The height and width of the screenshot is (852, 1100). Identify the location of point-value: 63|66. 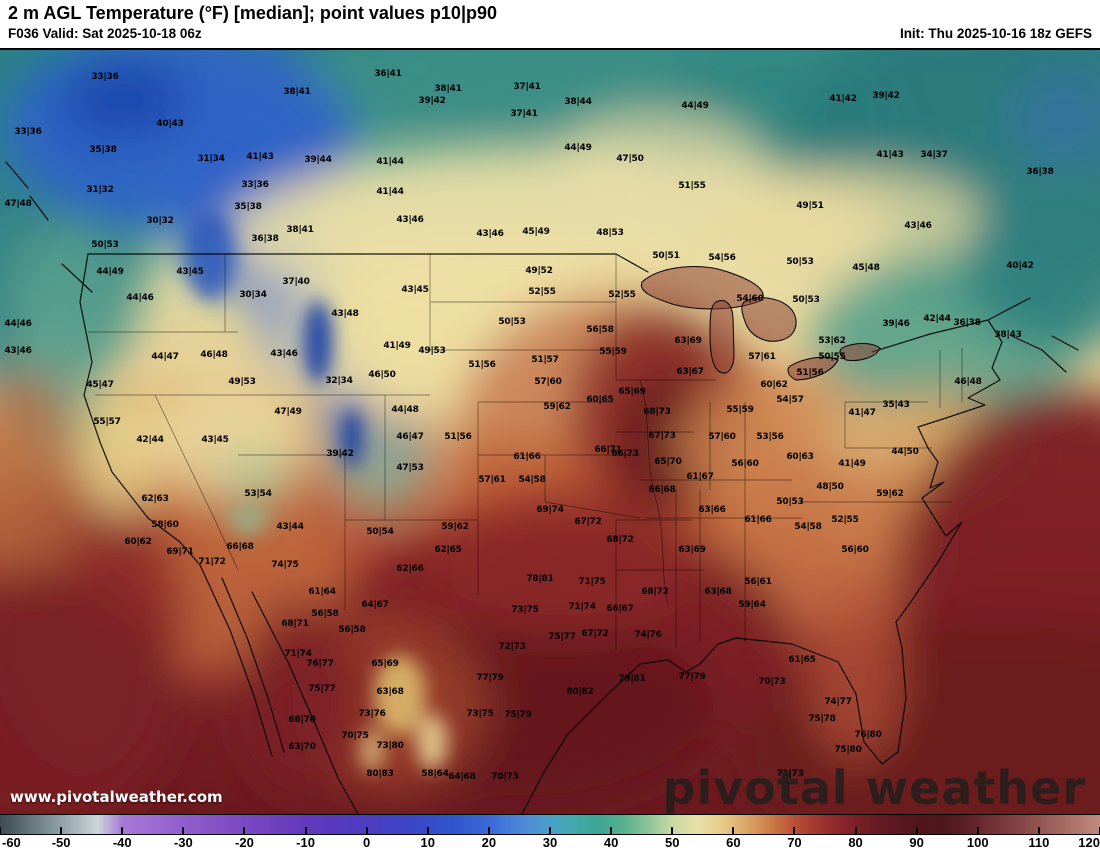
(712, 510).